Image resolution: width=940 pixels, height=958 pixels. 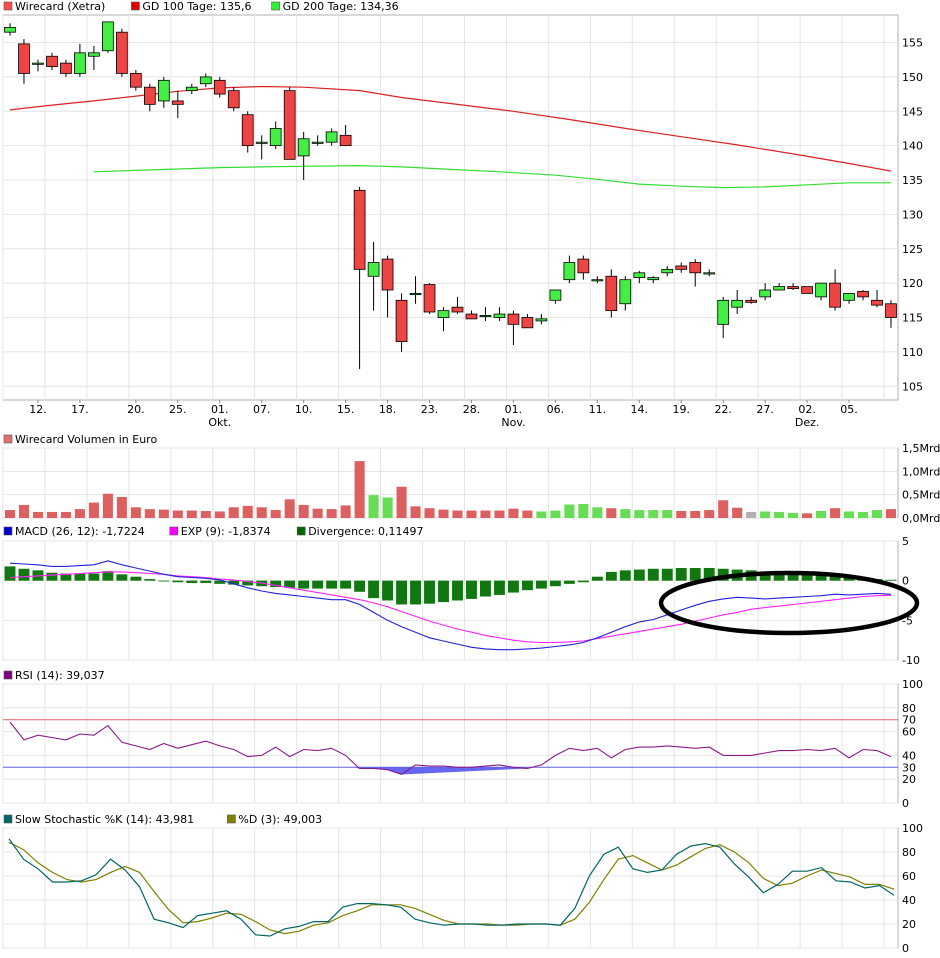 What do you see at coordinates (912, 386) in the screenshot?
I see `price-y-tick-label: 105` at bounding box center [912, 386].